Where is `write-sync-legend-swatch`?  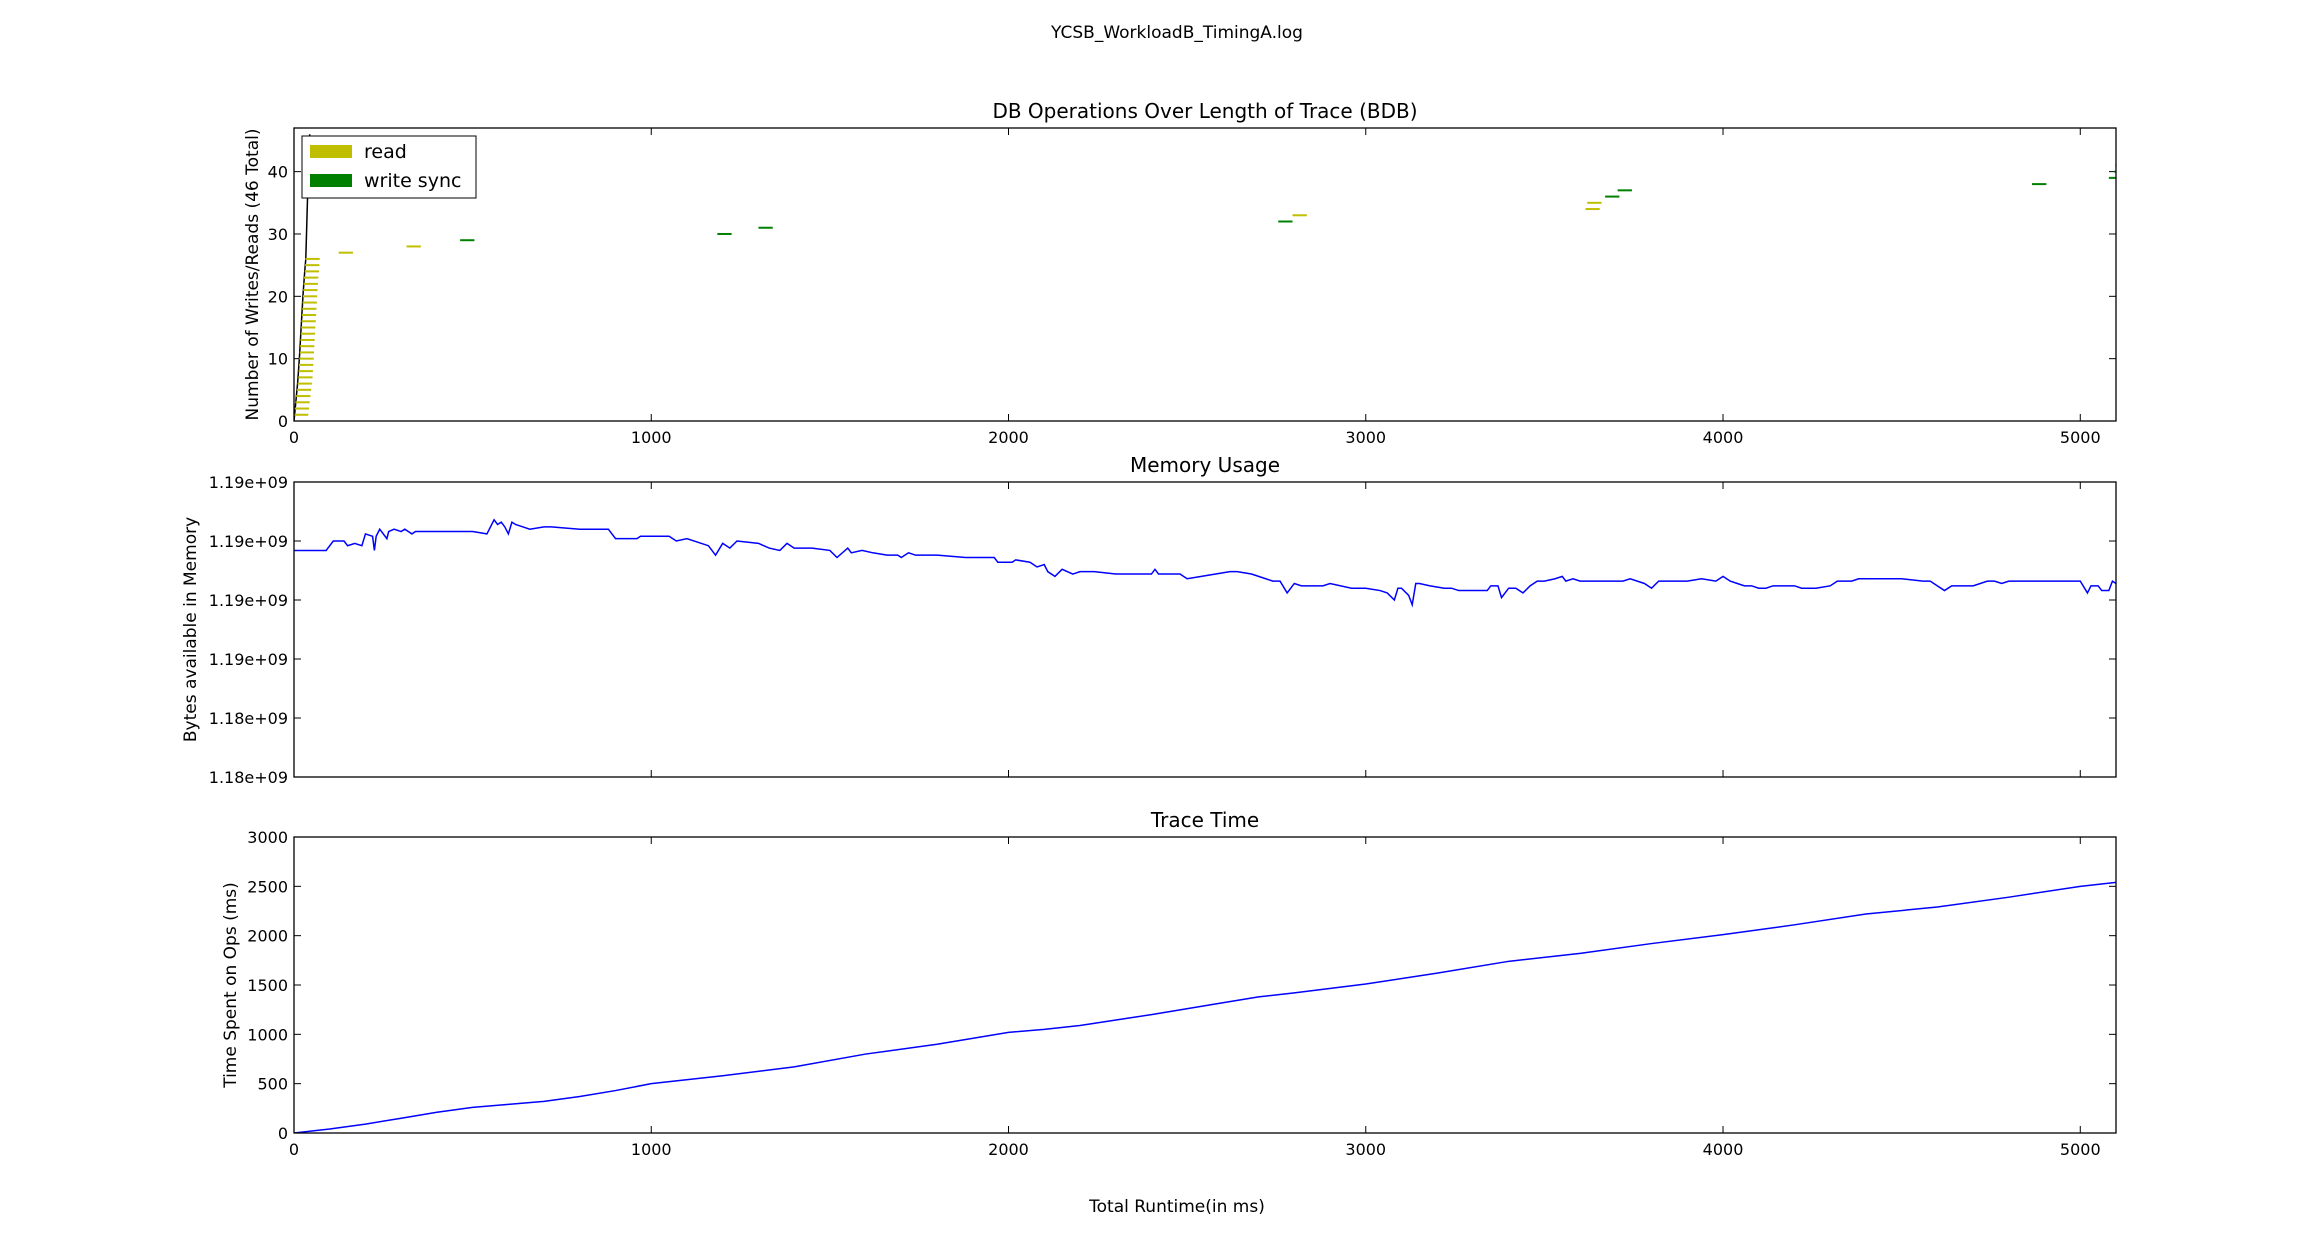 write-sync-legend-swatch is located at coordinates (331, 180).